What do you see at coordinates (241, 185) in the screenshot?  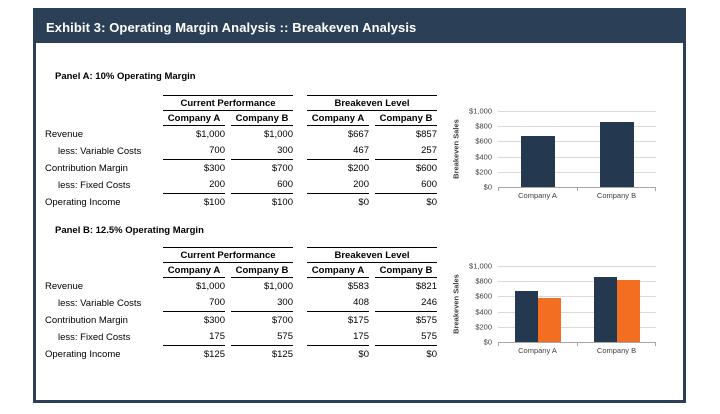 I see `table-row: less: Fixed Costs 200 600 200 600` at bounding box center [241, 185].